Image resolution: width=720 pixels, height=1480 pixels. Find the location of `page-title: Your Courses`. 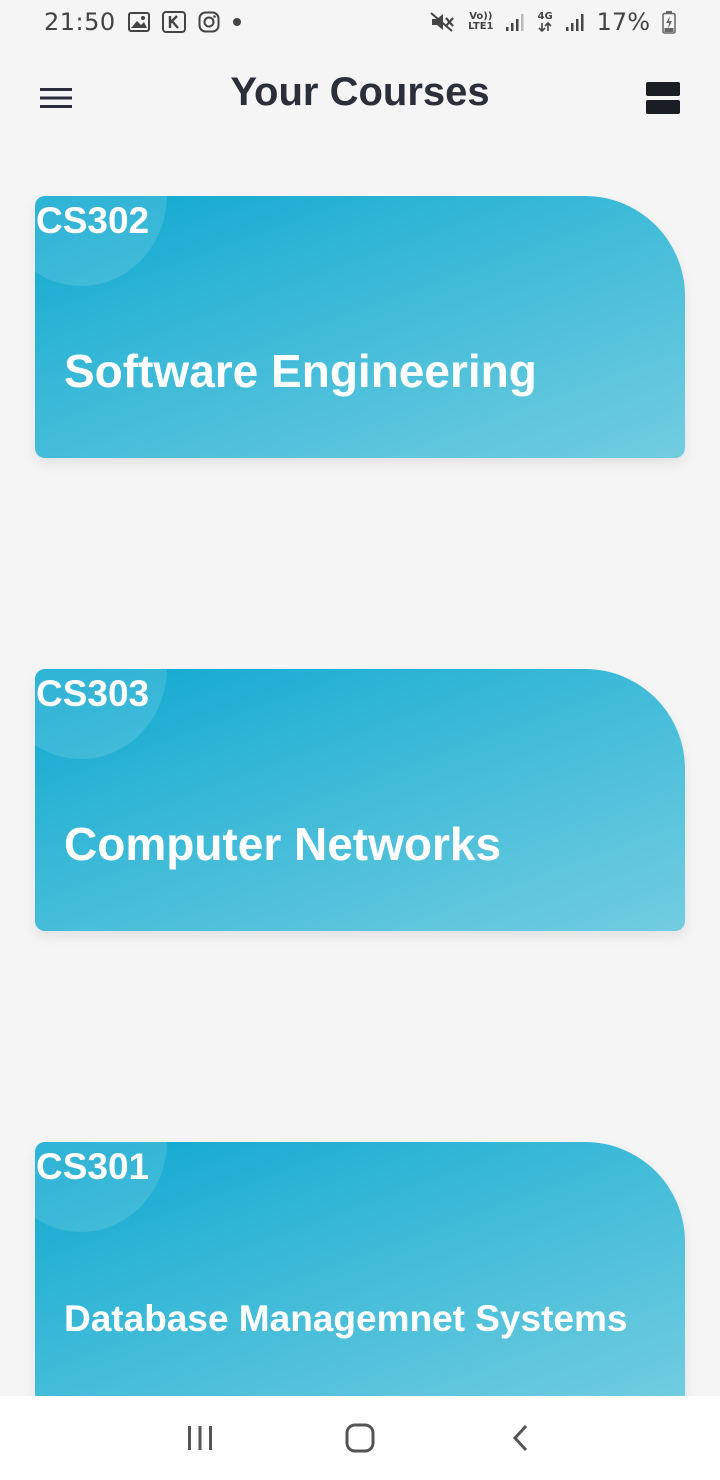

page-title: Your Courses is located at coordinates (360, 92).